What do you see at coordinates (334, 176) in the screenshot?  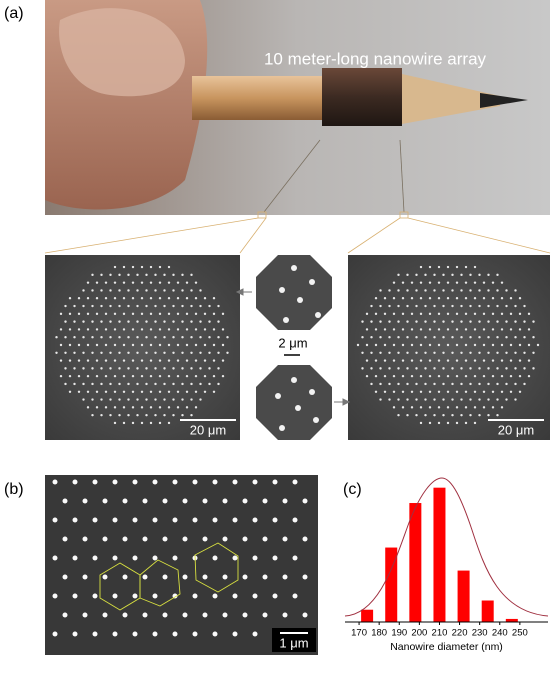 I see `zoom-lines` at bounding box center [334, 176].